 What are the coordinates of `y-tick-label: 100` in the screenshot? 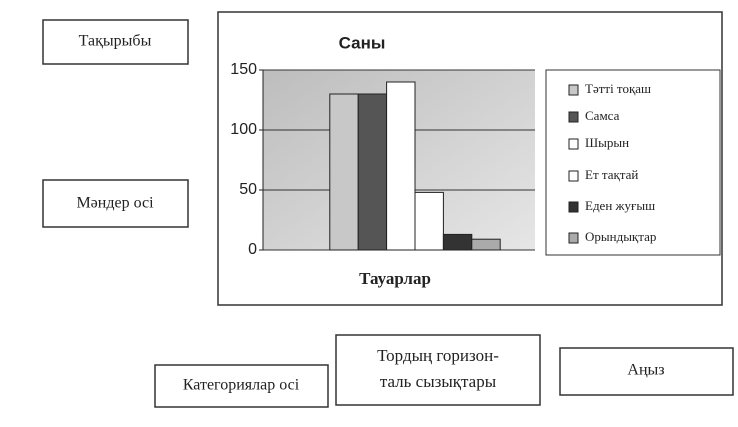 It's located at (243, 129).